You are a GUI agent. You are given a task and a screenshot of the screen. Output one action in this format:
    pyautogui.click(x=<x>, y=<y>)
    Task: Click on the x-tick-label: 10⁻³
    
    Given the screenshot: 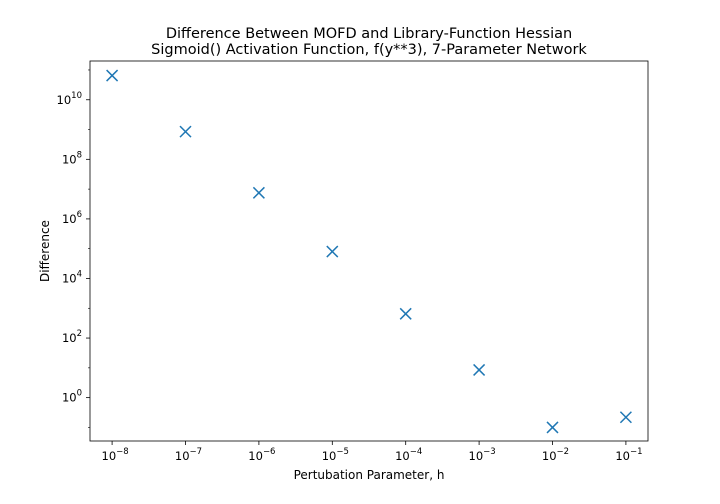 What is the action you would take?
    pyautogui.click(x=482, y=455)
    